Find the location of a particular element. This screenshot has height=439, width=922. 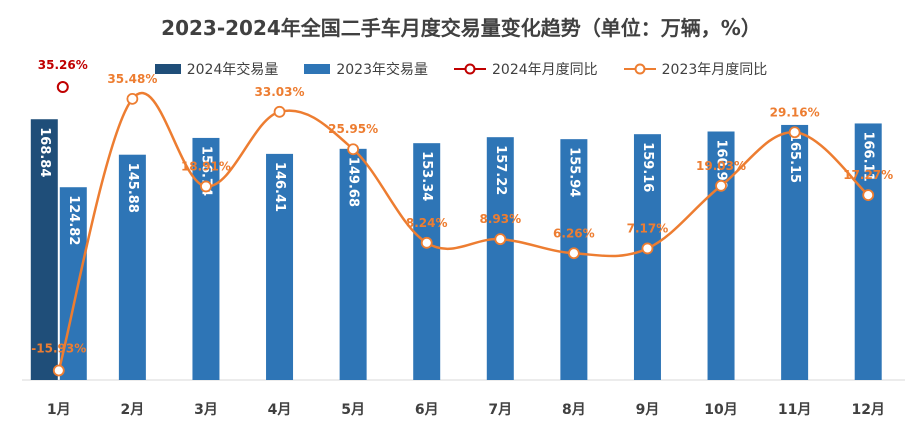

x-tick-label-3: 3月 is located at coordinates (206, 410).